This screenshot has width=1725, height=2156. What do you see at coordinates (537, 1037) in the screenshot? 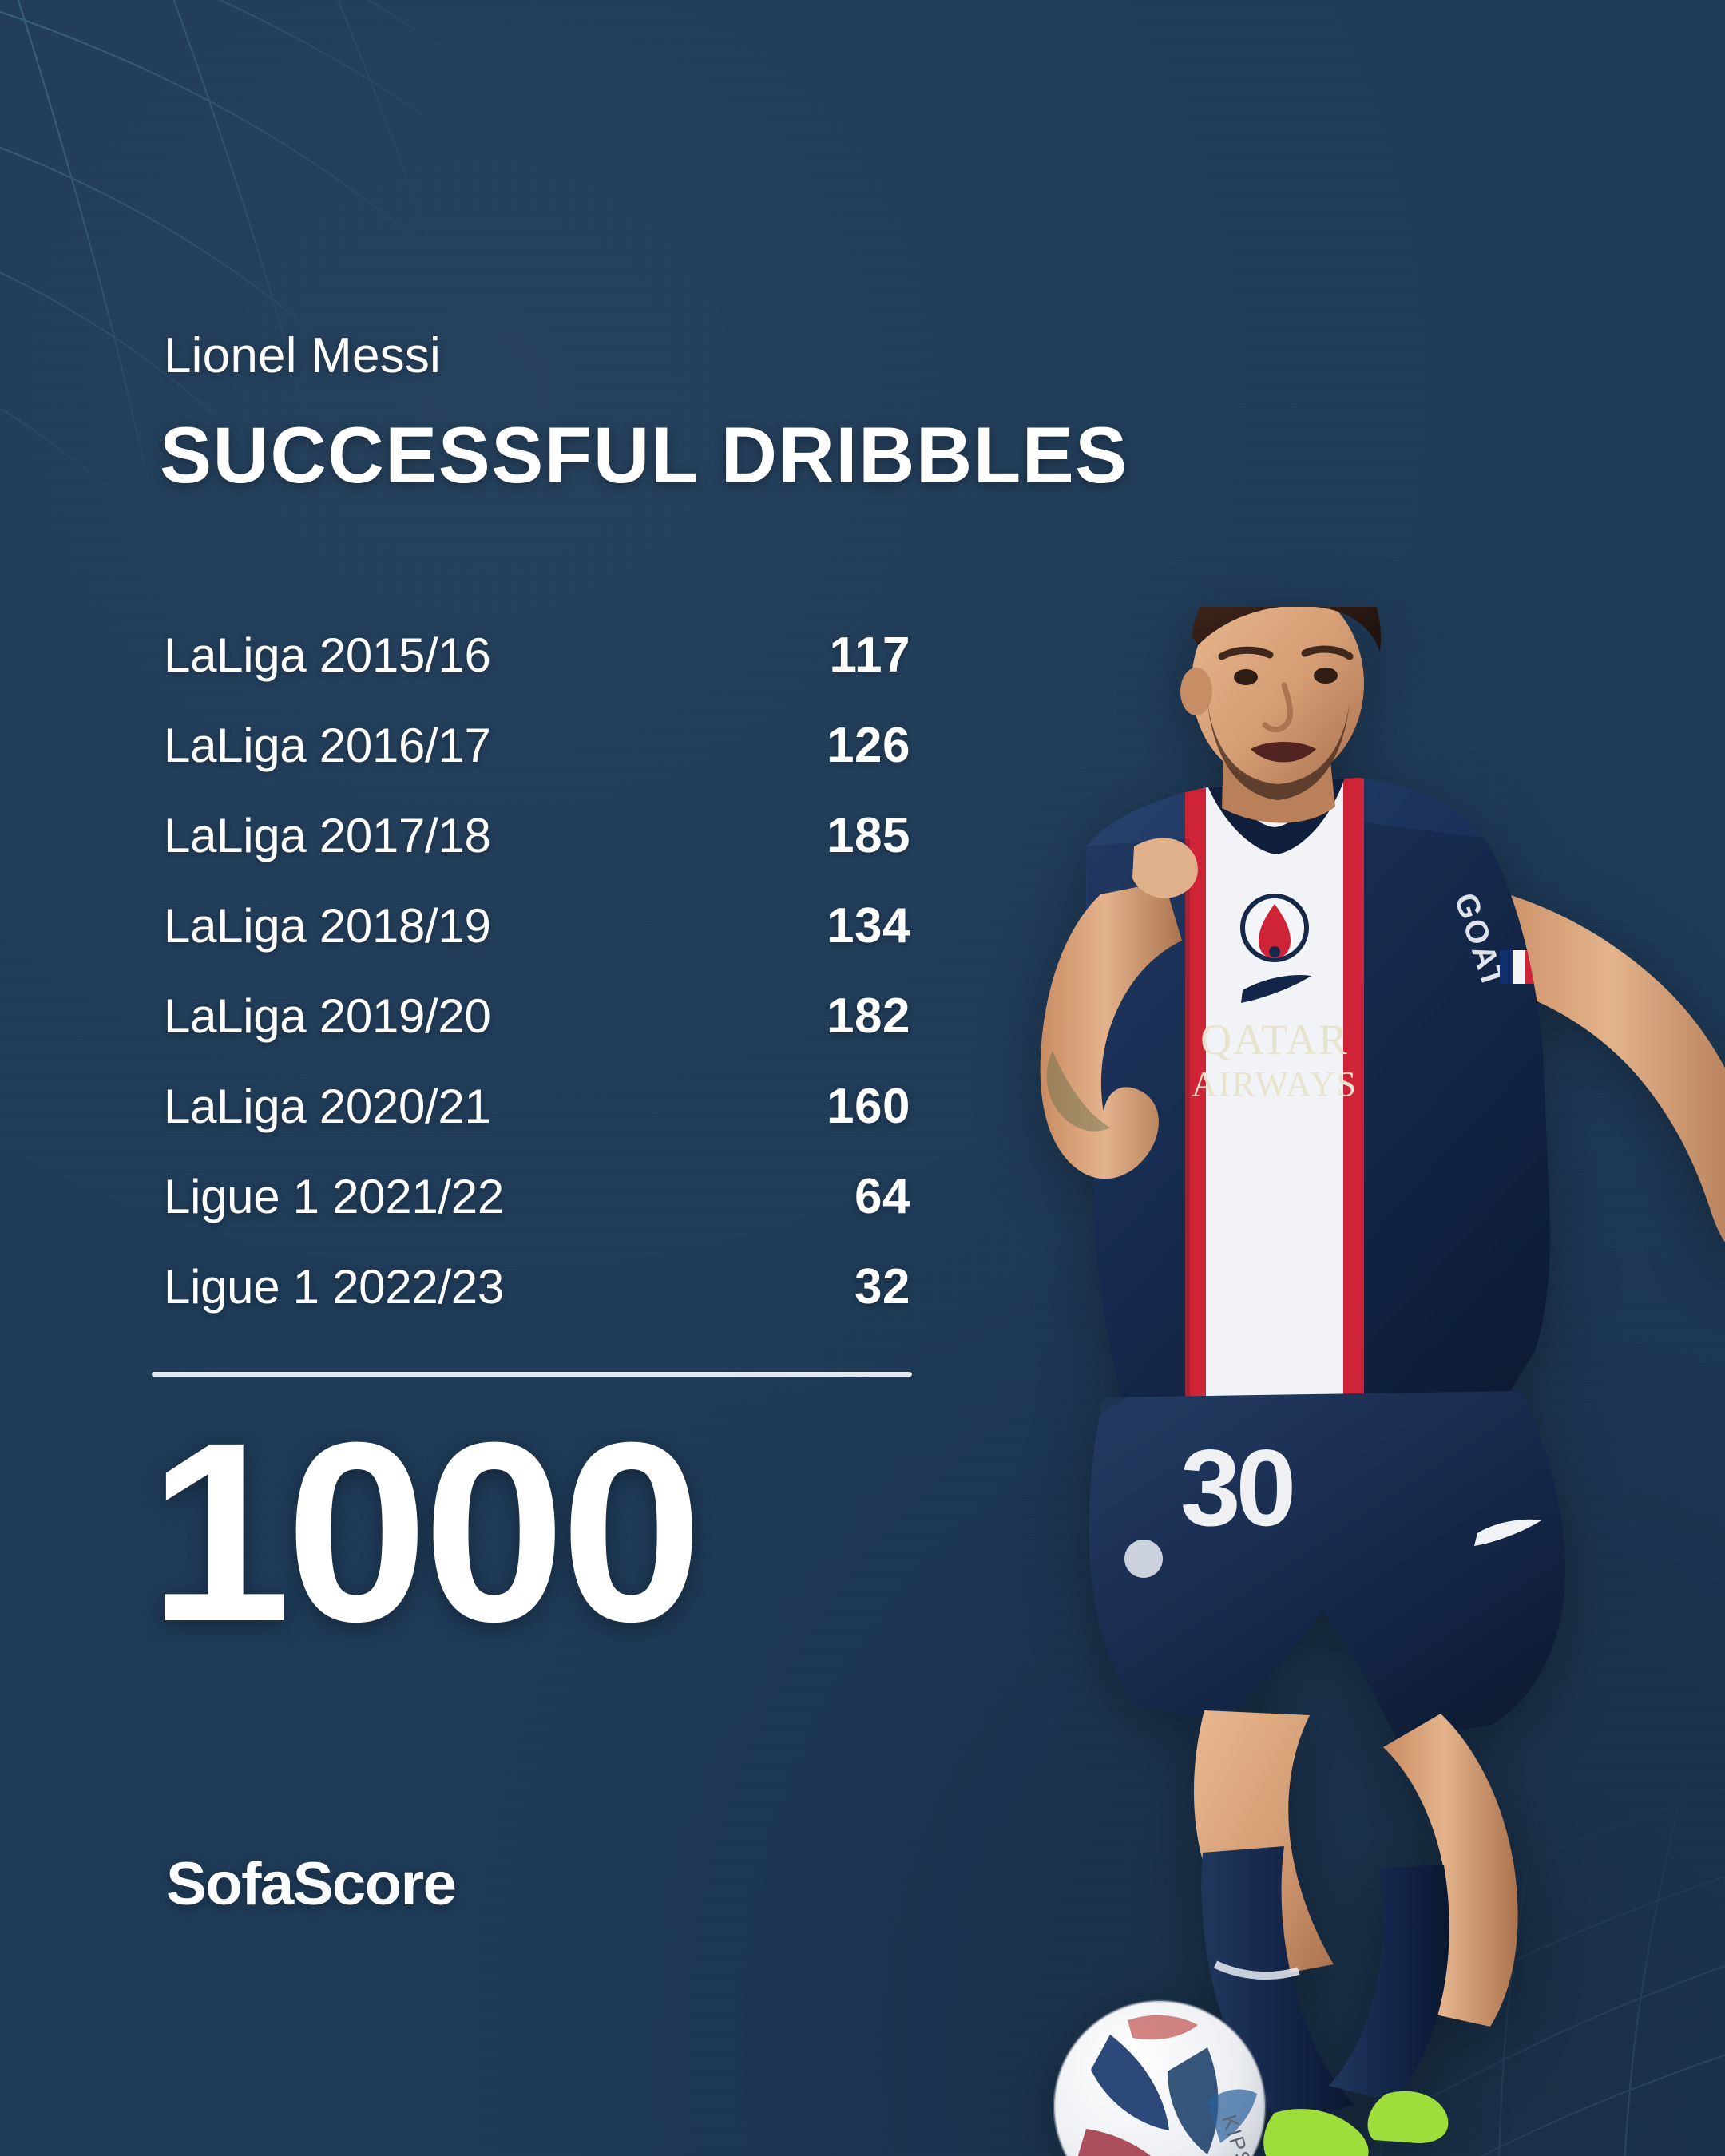
I see `table-row: LaLiga 2019/20 182` at bounding box center [537, 1037].